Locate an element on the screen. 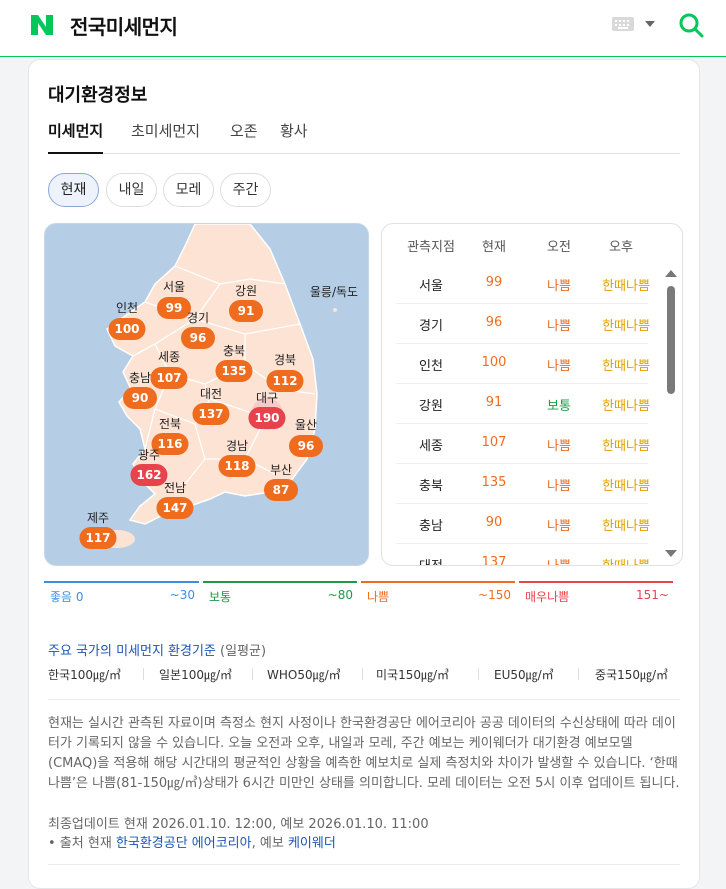  tab-pm10: 미세먼지 is located at coordinates (76, 137).